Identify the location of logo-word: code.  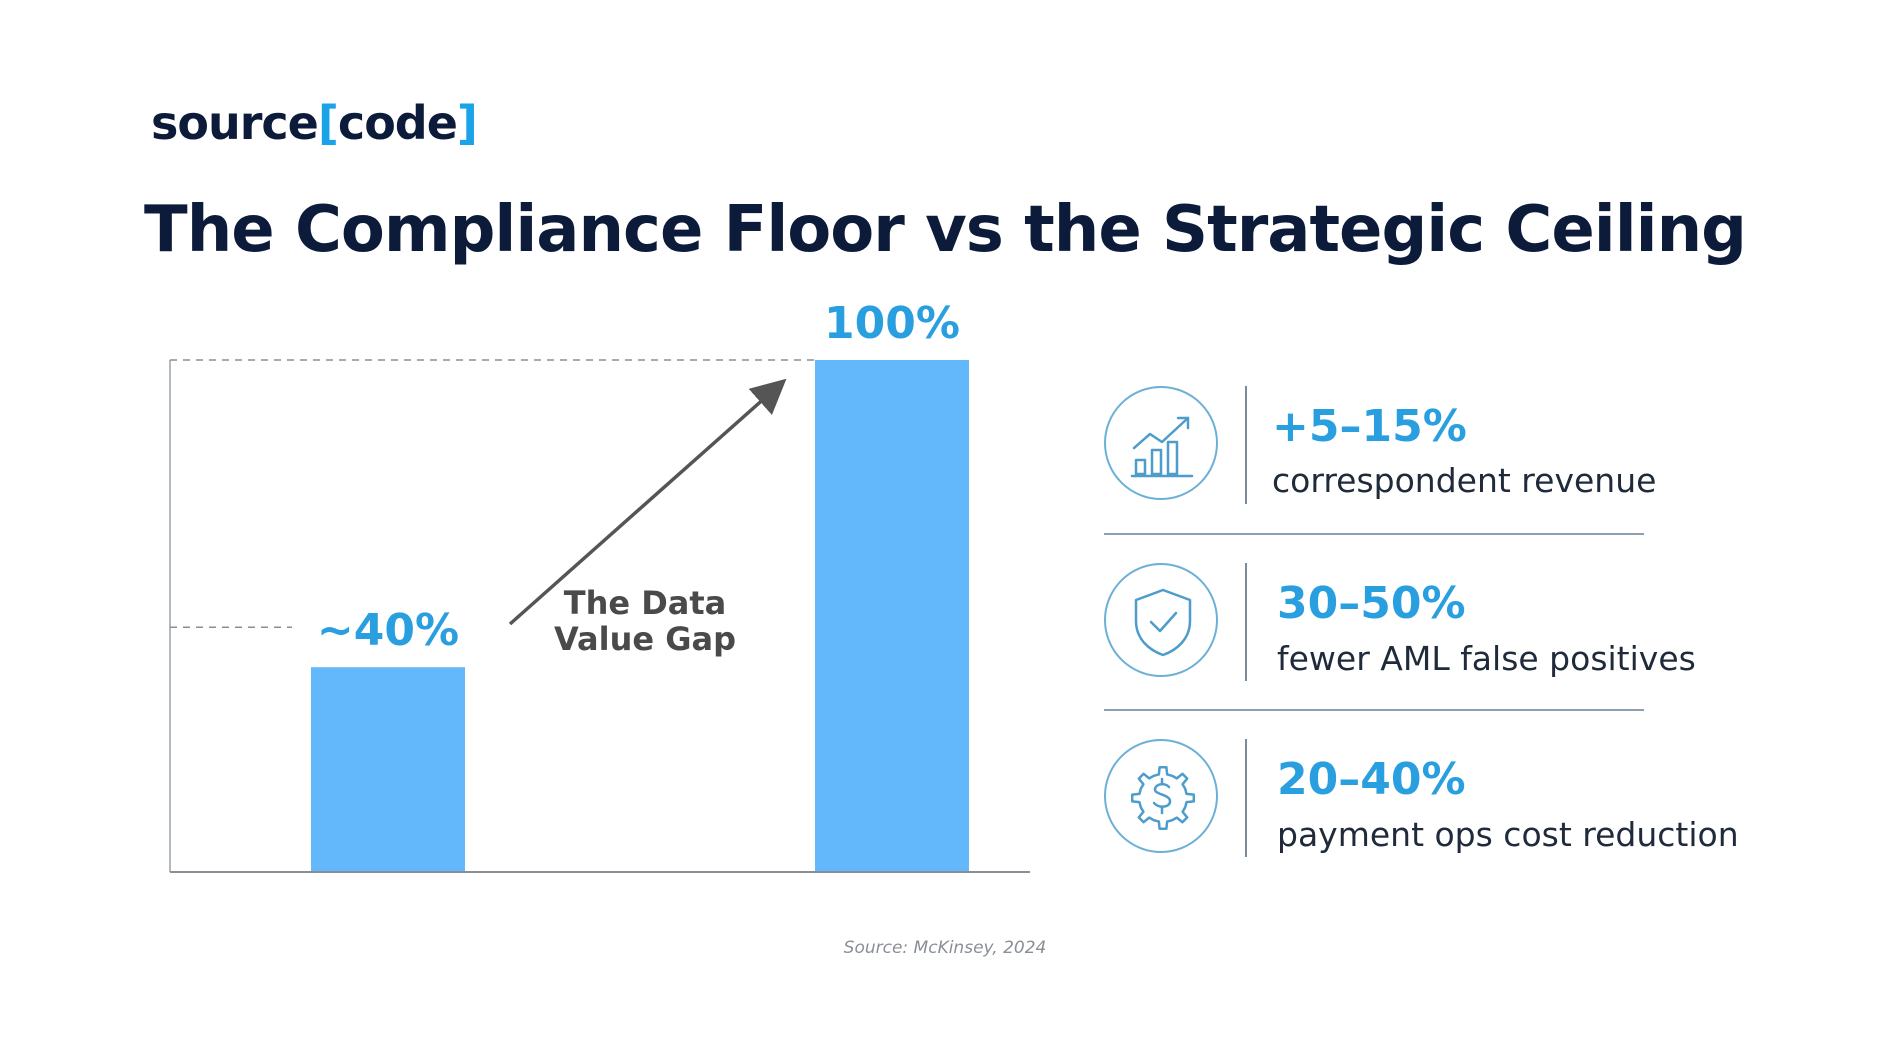
(397, 123).